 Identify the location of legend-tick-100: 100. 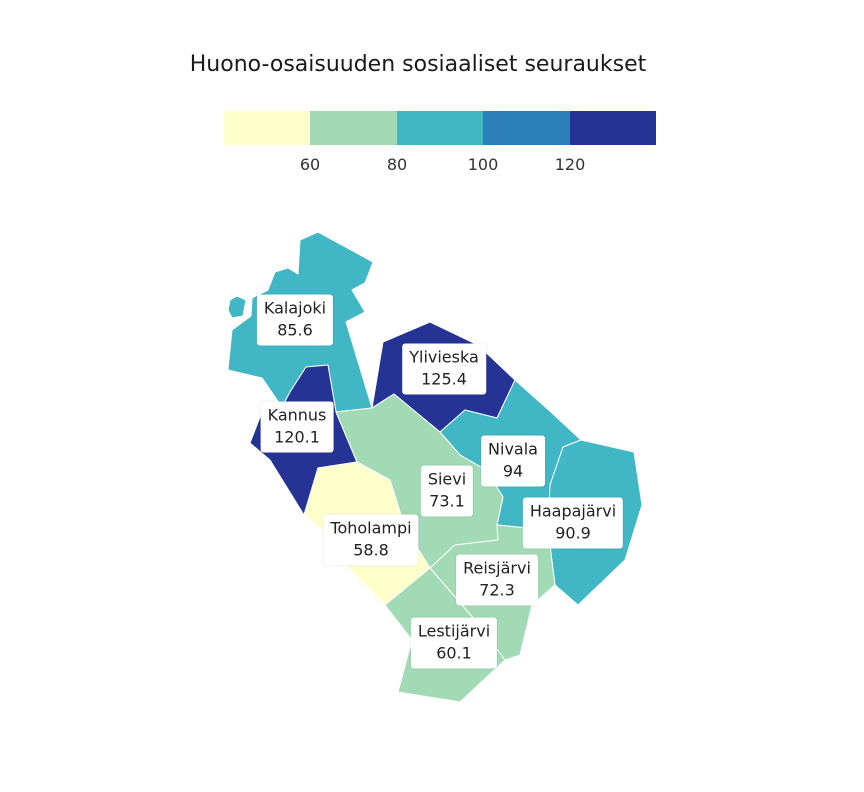
(483, 164).